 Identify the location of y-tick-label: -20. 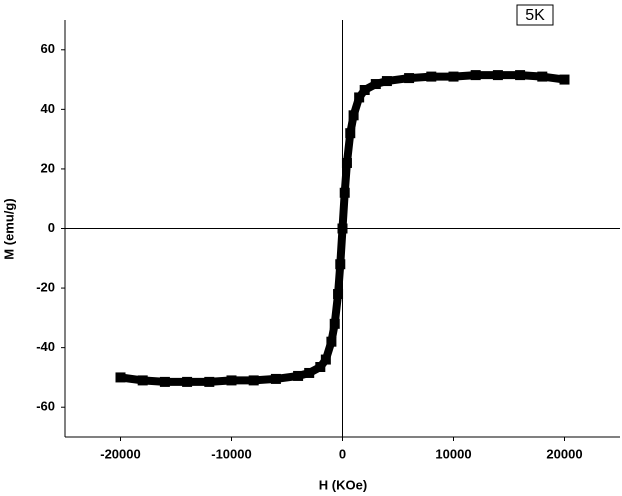
(45, 287).